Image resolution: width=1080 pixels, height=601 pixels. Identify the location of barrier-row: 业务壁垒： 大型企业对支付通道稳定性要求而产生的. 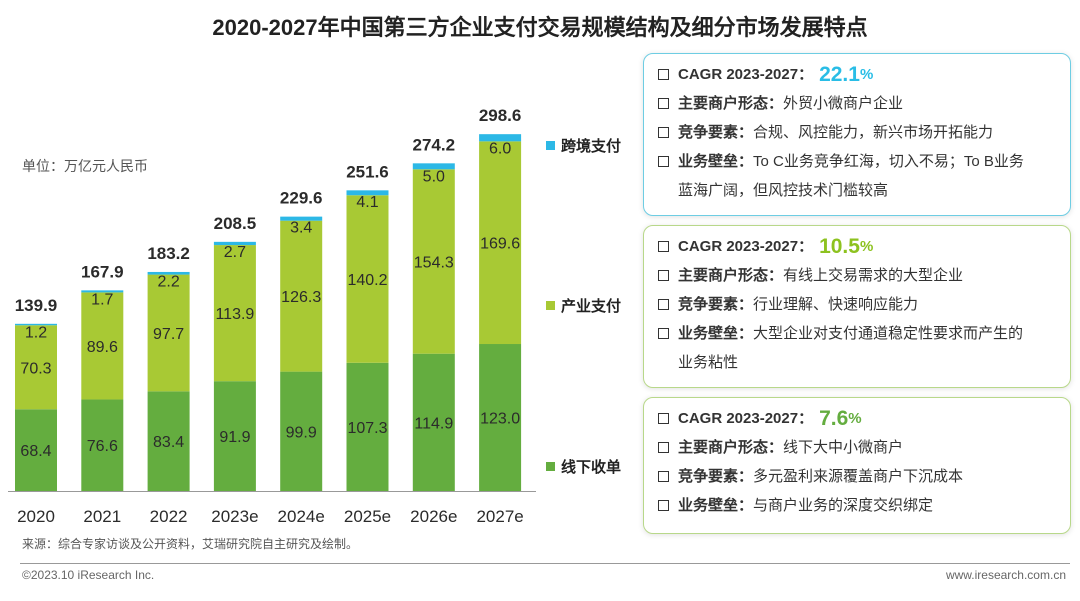
(858, 333).